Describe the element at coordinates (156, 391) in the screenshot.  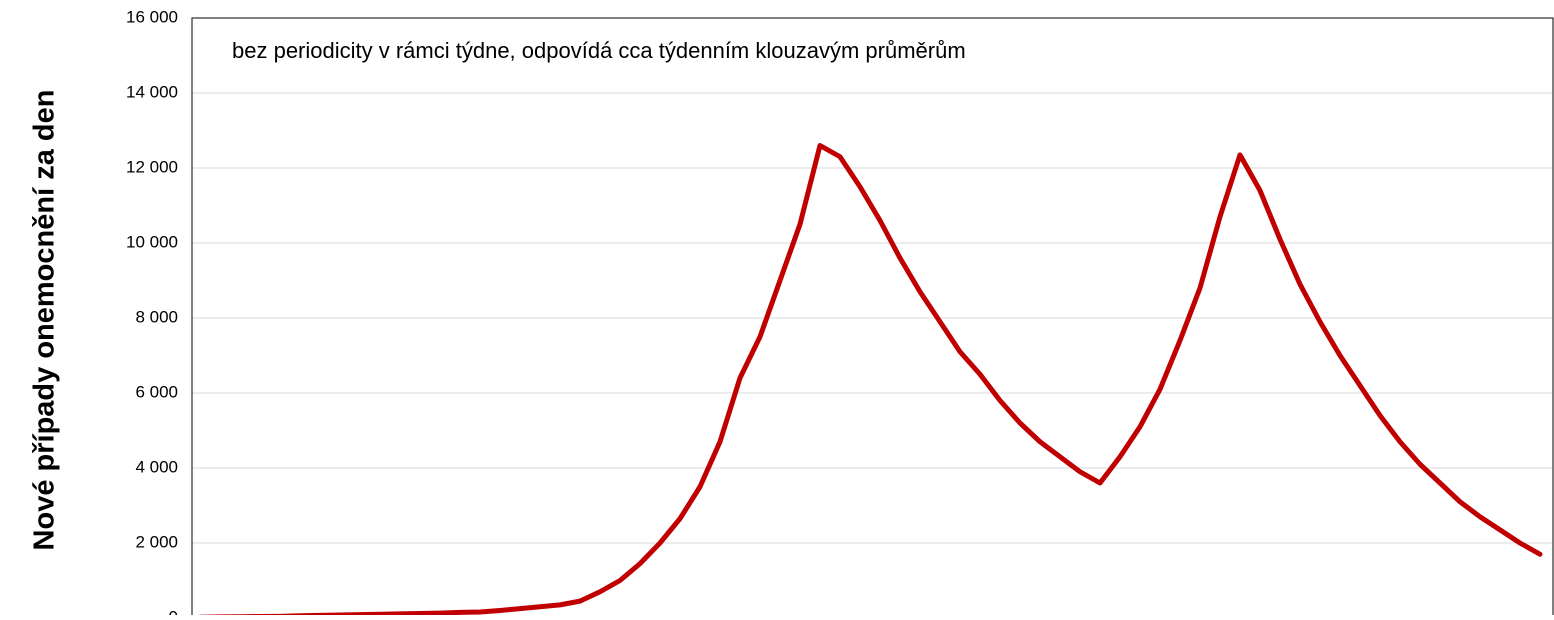
I see `y-tick-label: 6 000` at that location.